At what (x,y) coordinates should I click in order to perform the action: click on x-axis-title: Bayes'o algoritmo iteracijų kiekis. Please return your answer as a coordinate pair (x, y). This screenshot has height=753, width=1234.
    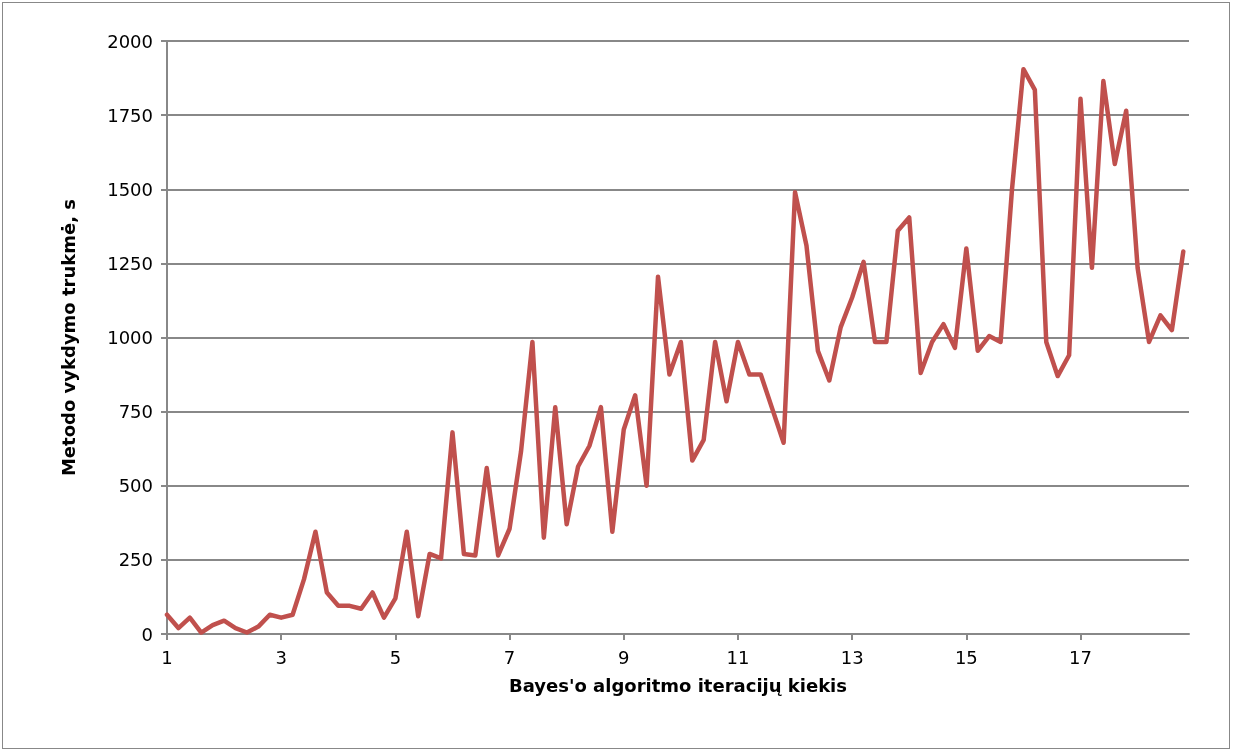
    Looking at the image, I should click on (678, 685).